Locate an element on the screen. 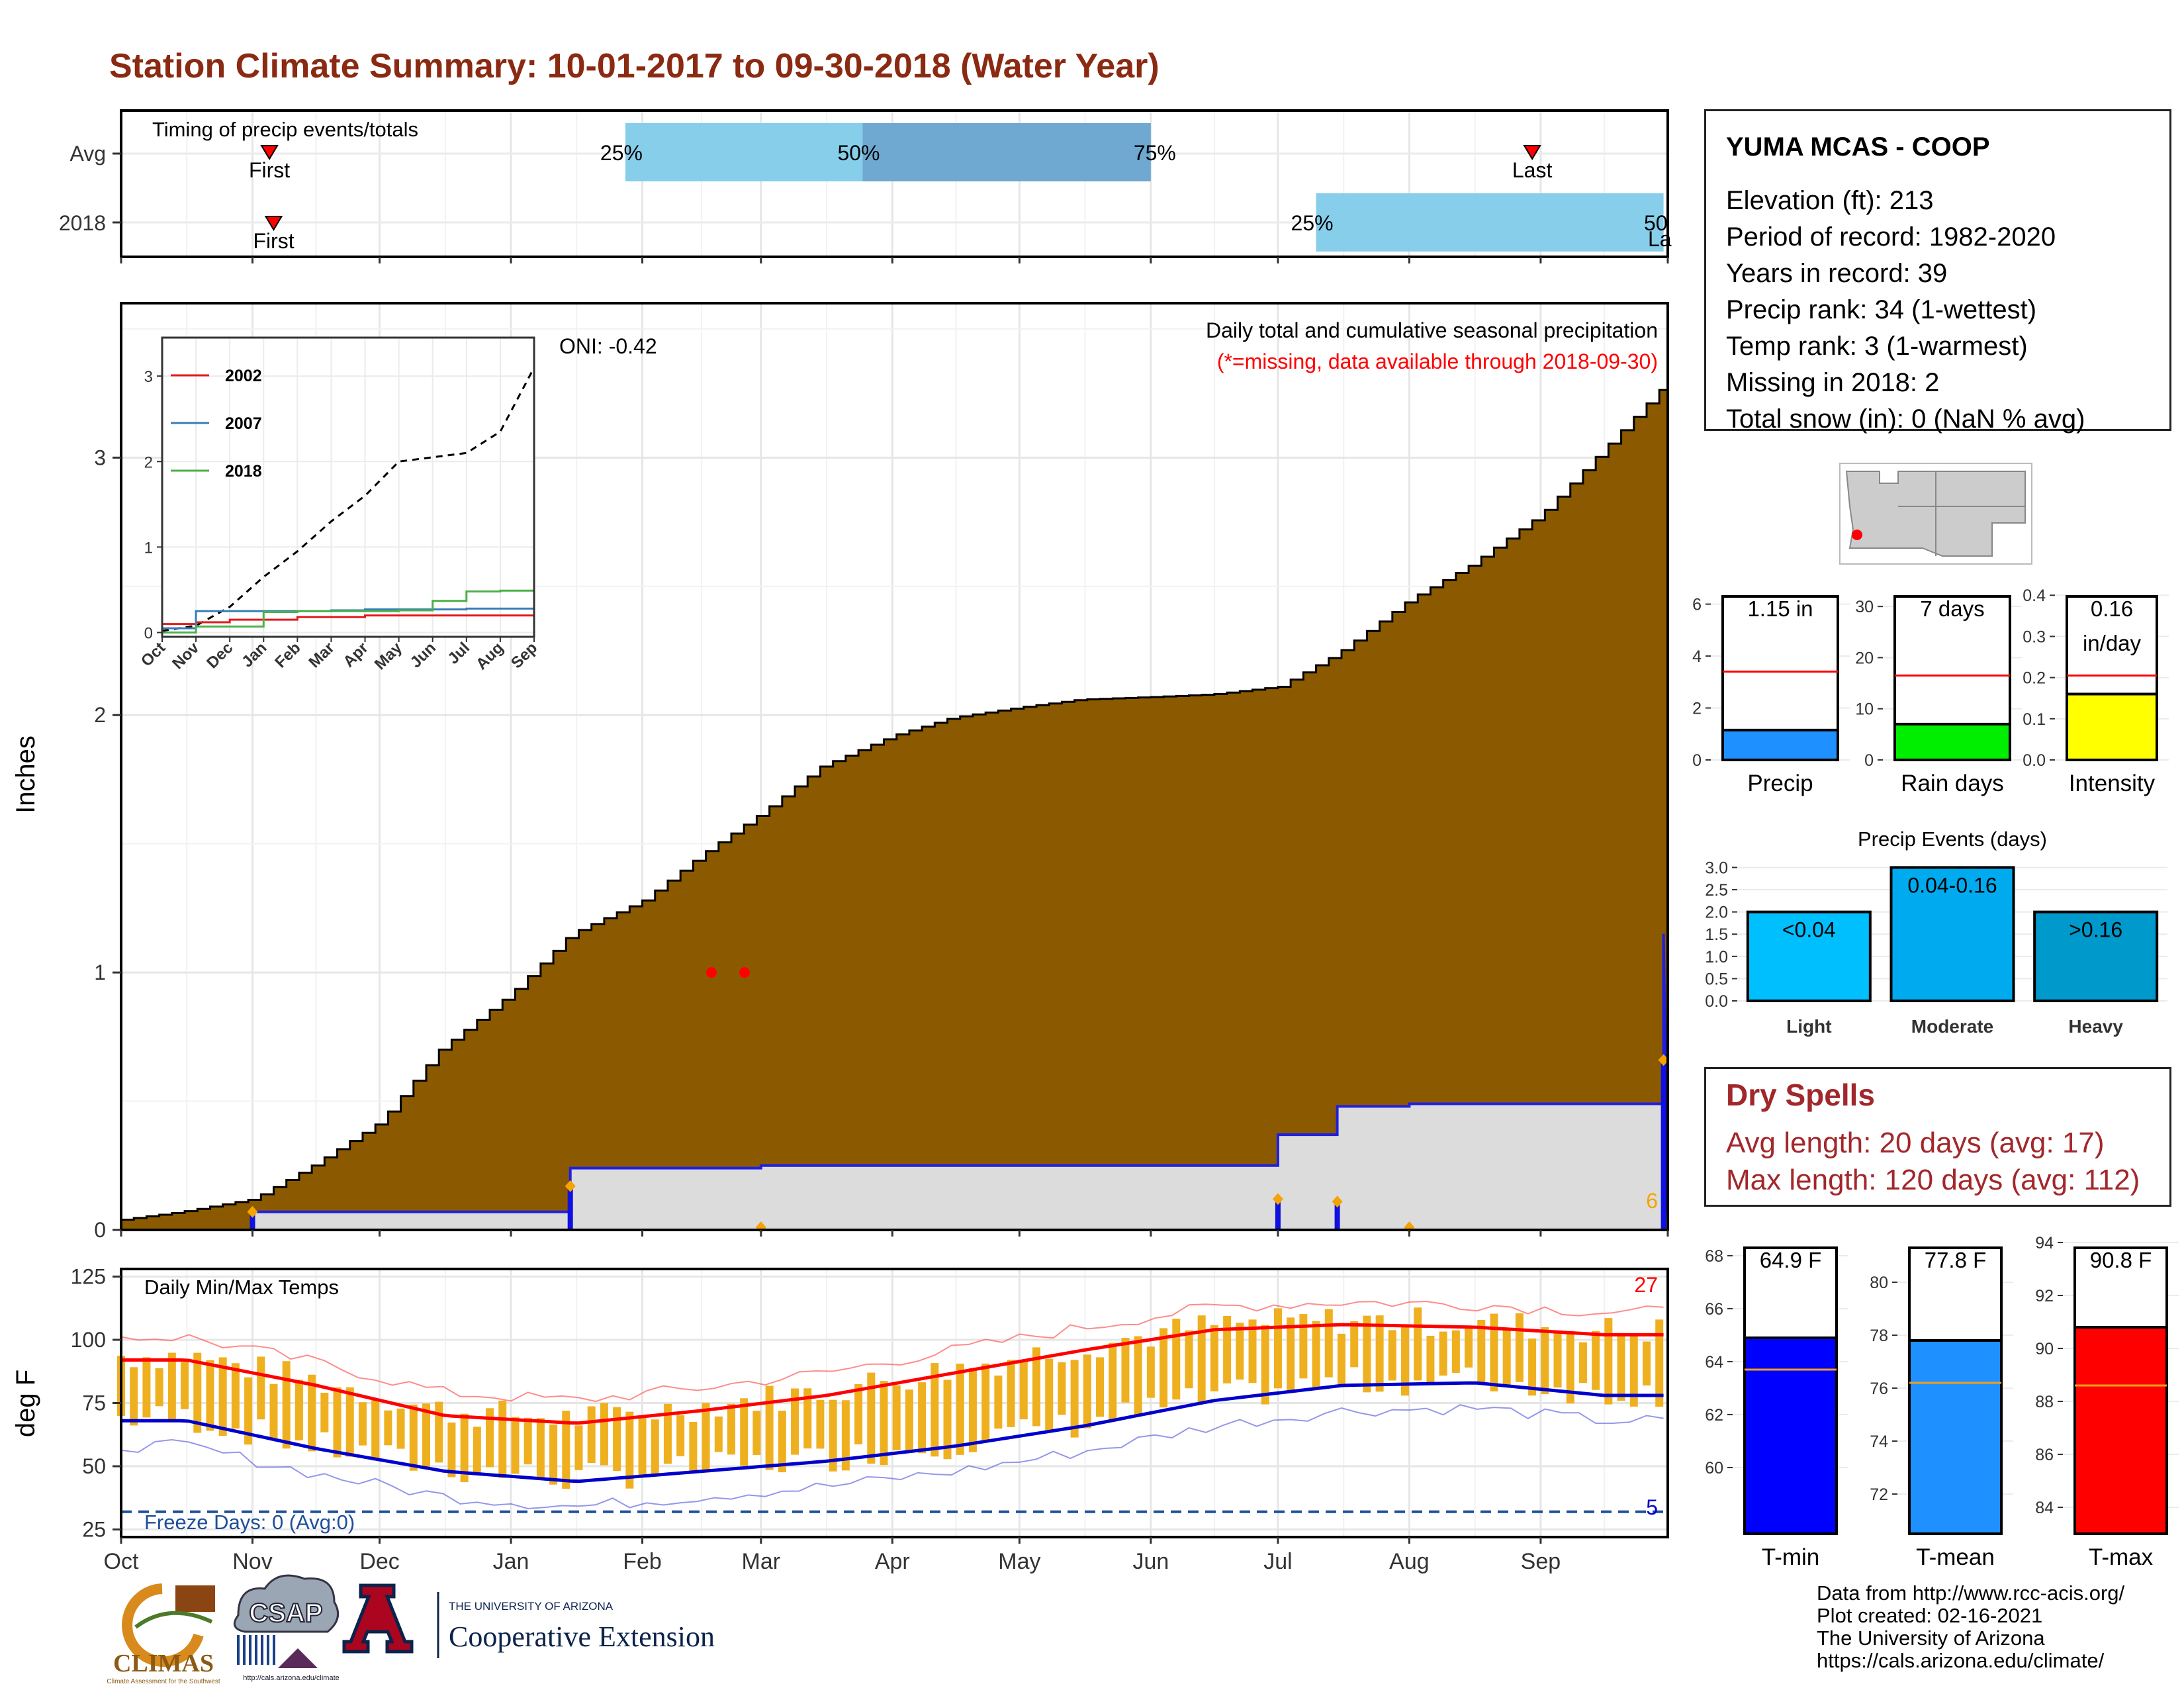 The height and width of the screenshot is (1688, 2184). tmean-gauge-y-tick-label: 78 is located at coordinates (1879, 1336).